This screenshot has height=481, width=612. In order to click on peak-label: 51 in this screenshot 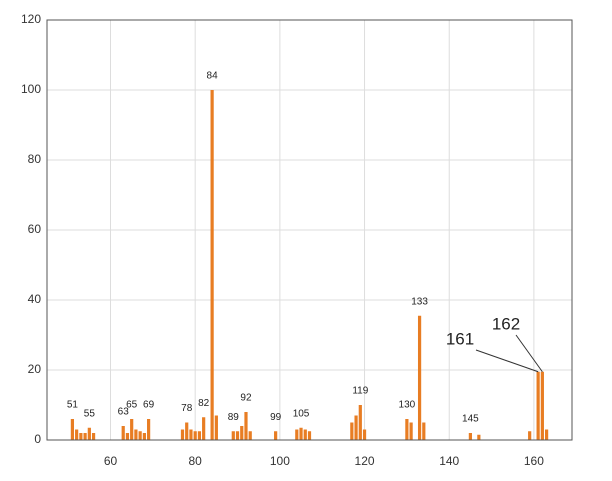, I will do `click(73, 405)`.